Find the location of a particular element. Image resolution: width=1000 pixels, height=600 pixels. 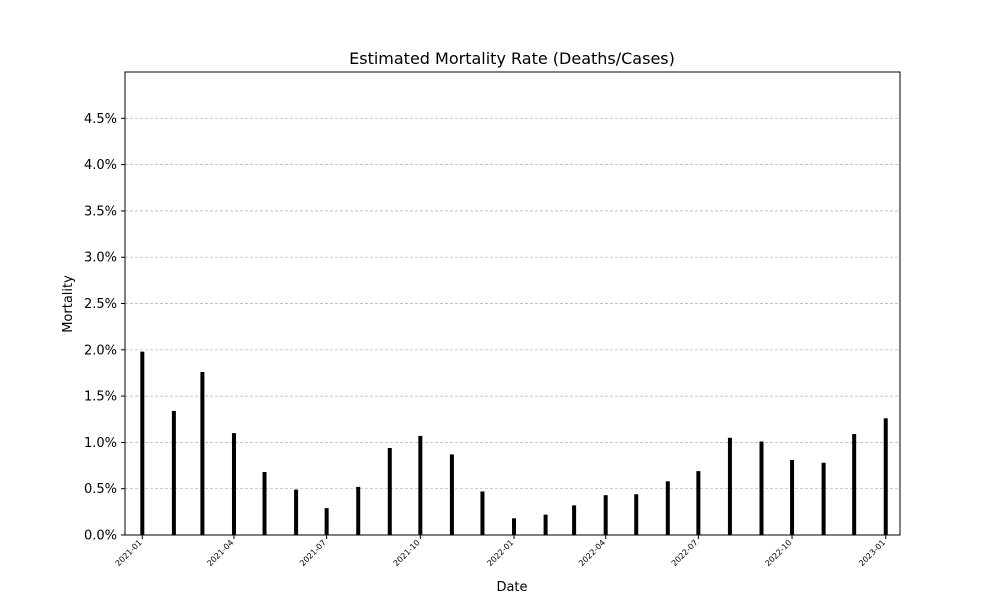

y-tick-label: 2.0% is located at coordinates (100, 350).